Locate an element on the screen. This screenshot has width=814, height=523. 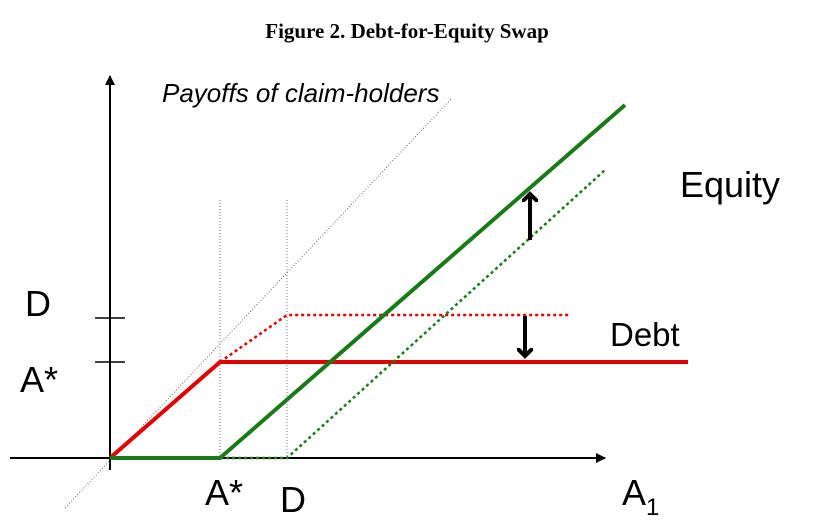
x-tick-label: D is located at coordinates (293, 499).